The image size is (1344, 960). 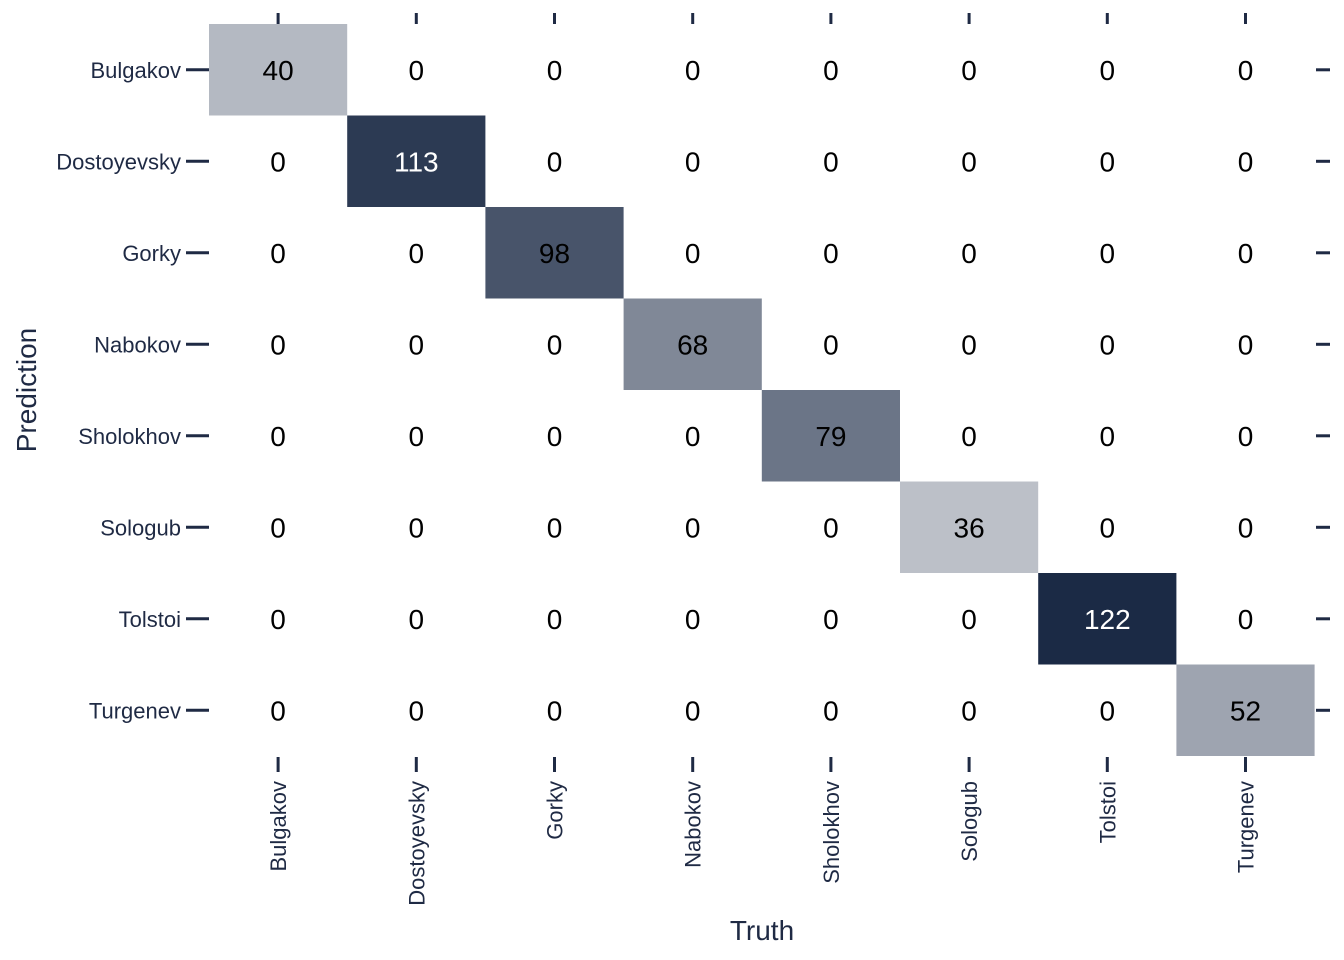 I want to click on x-axis-title: Truth, so click(x=762, y=930).